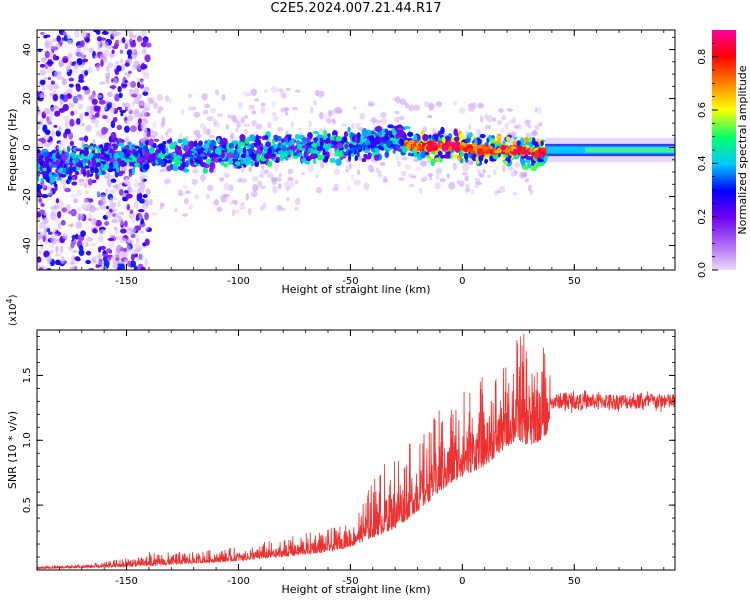 Image resolution: width=750 pixels, height=600 pixels. What do you see at coordinates (702, 217) in the screenshot?
I see `colorbar-tick-label: 0.2` at bounding box center [702, 217].